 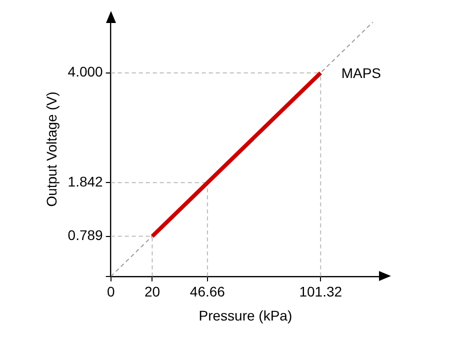 What do you see at coordinates (208, 292) in the screenshot?
I see `x-tick-label: 46.66` at bounding box center [208, 292].